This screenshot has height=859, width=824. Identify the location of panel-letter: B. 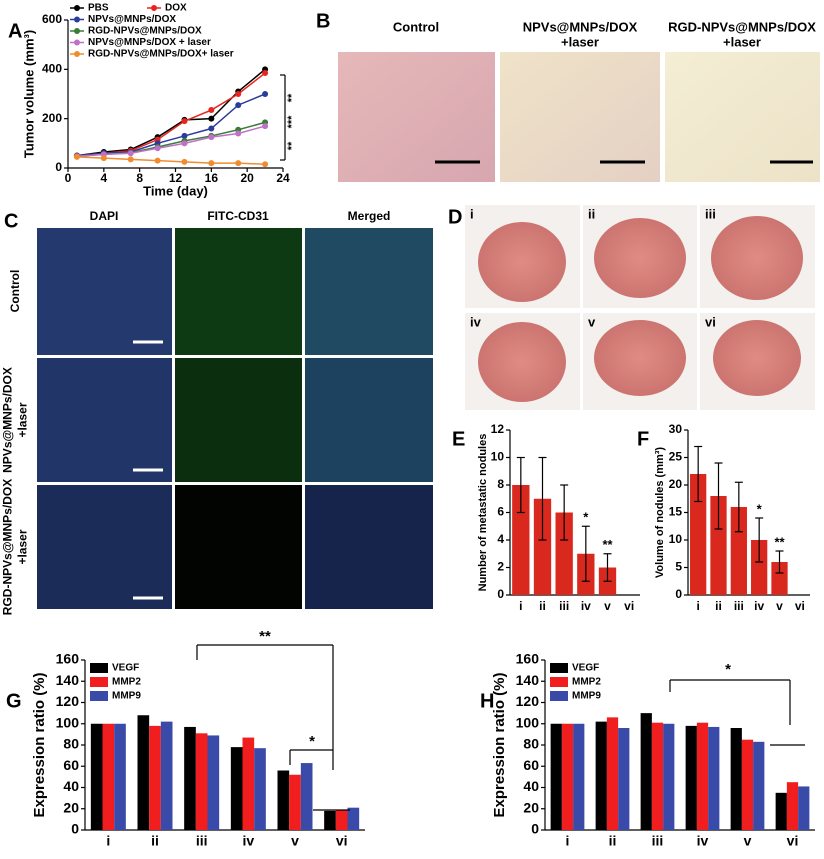
(323, 21).